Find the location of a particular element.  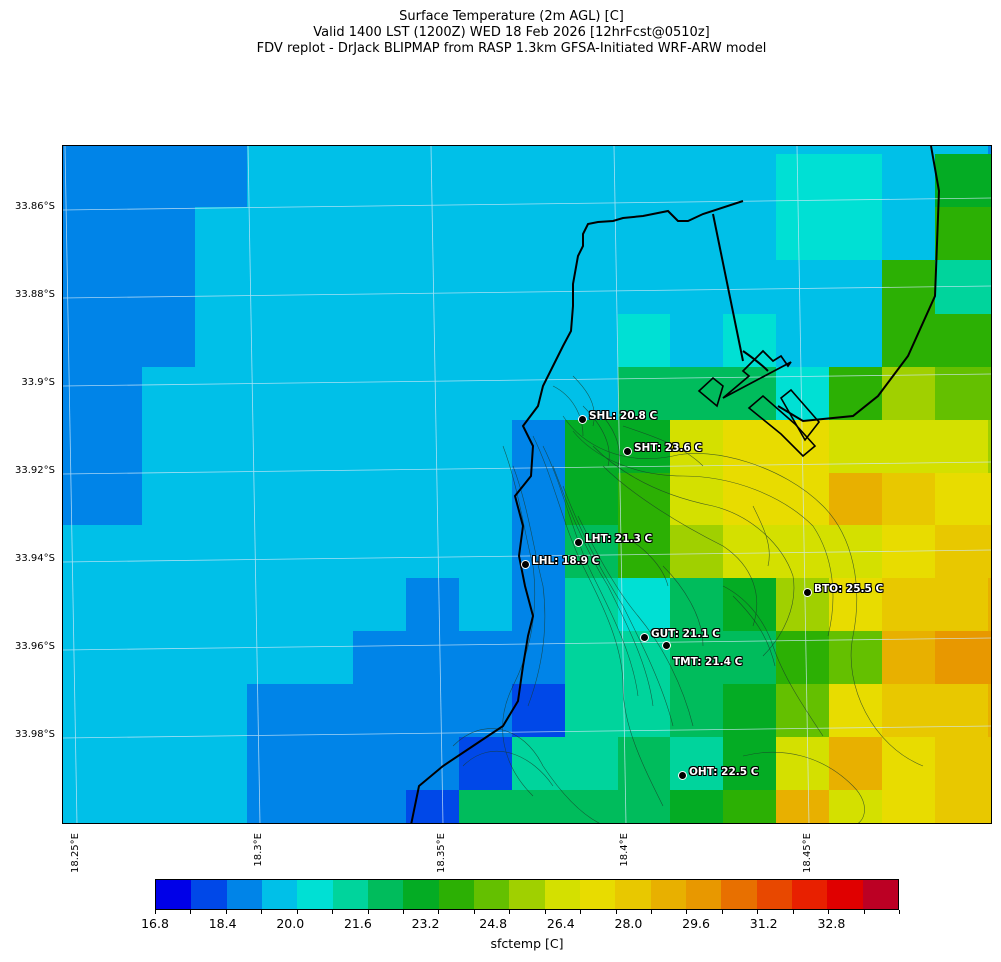

colorbar-tick-label: 29.6 is located at coordinates (696, 923).